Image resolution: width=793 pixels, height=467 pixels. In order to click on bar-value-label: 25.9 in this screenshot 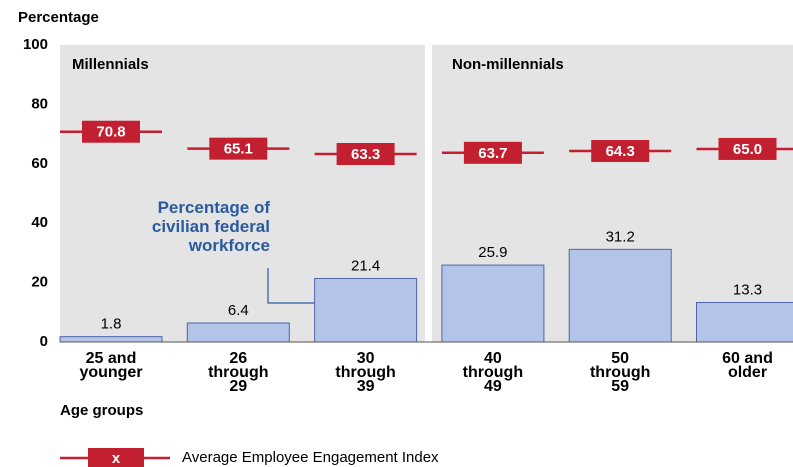, I will do `click(492, 252)`.